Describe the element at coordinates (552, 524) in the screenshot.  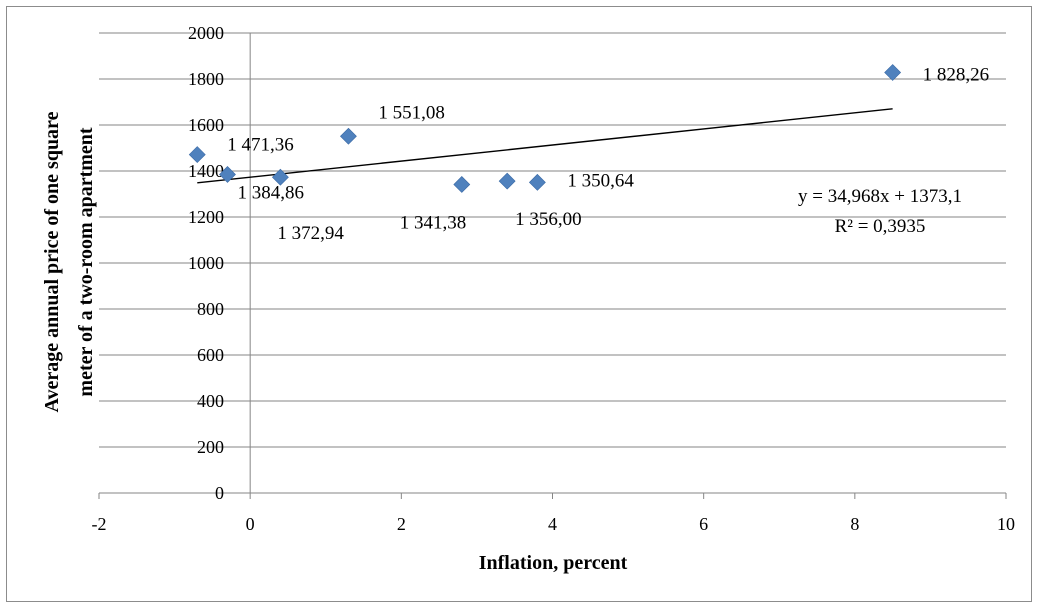
I see `x-tick-label: 4` at that location.